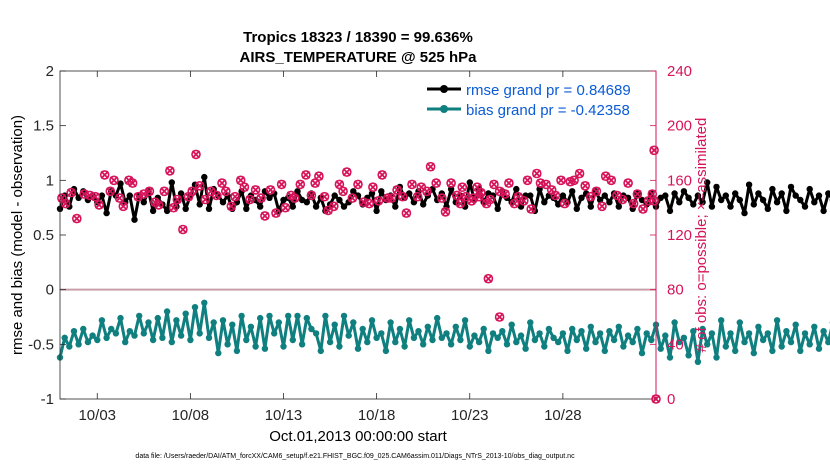 This screenshot has height=470, width=830. I want to click on y-tick-label: 2, so click(50, 71).